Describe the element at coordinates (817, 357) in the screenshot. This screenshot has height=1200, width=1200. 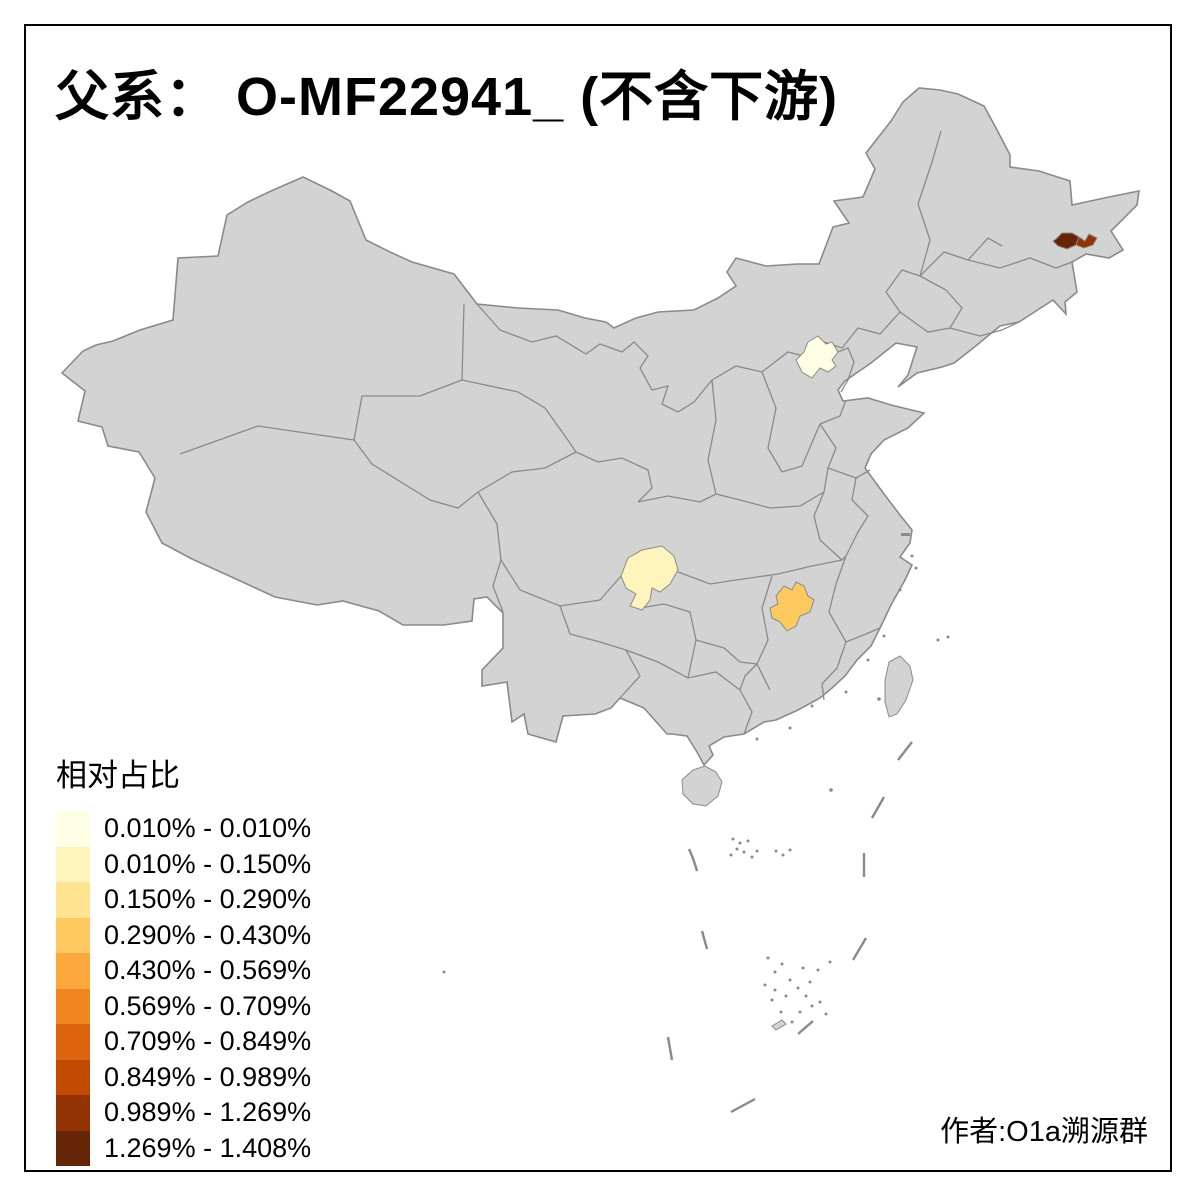
I see `region-beijing-area` at that location.